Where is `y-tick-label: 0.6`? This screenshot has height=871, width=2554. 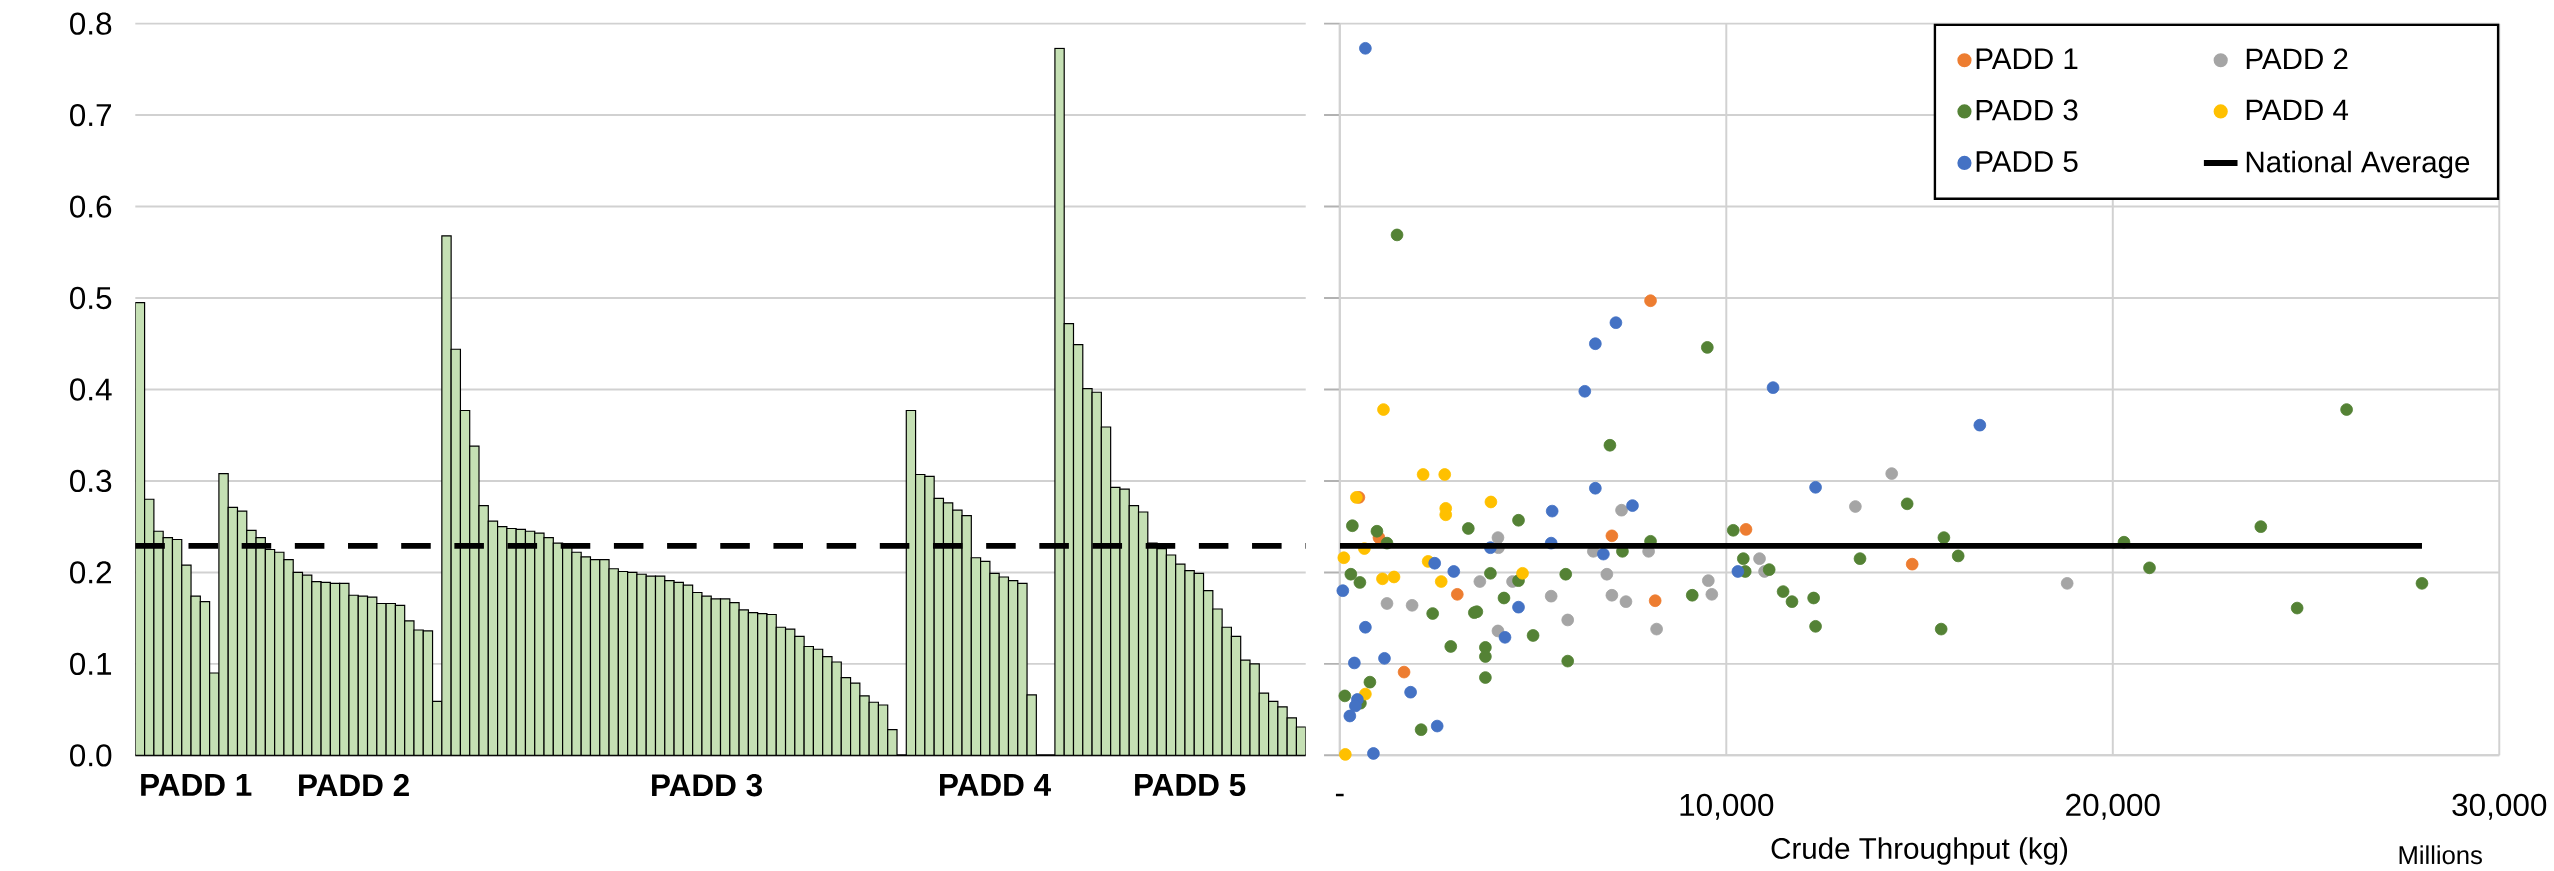 y-tick-label: 0.6 is located at coordinates (91, 206).